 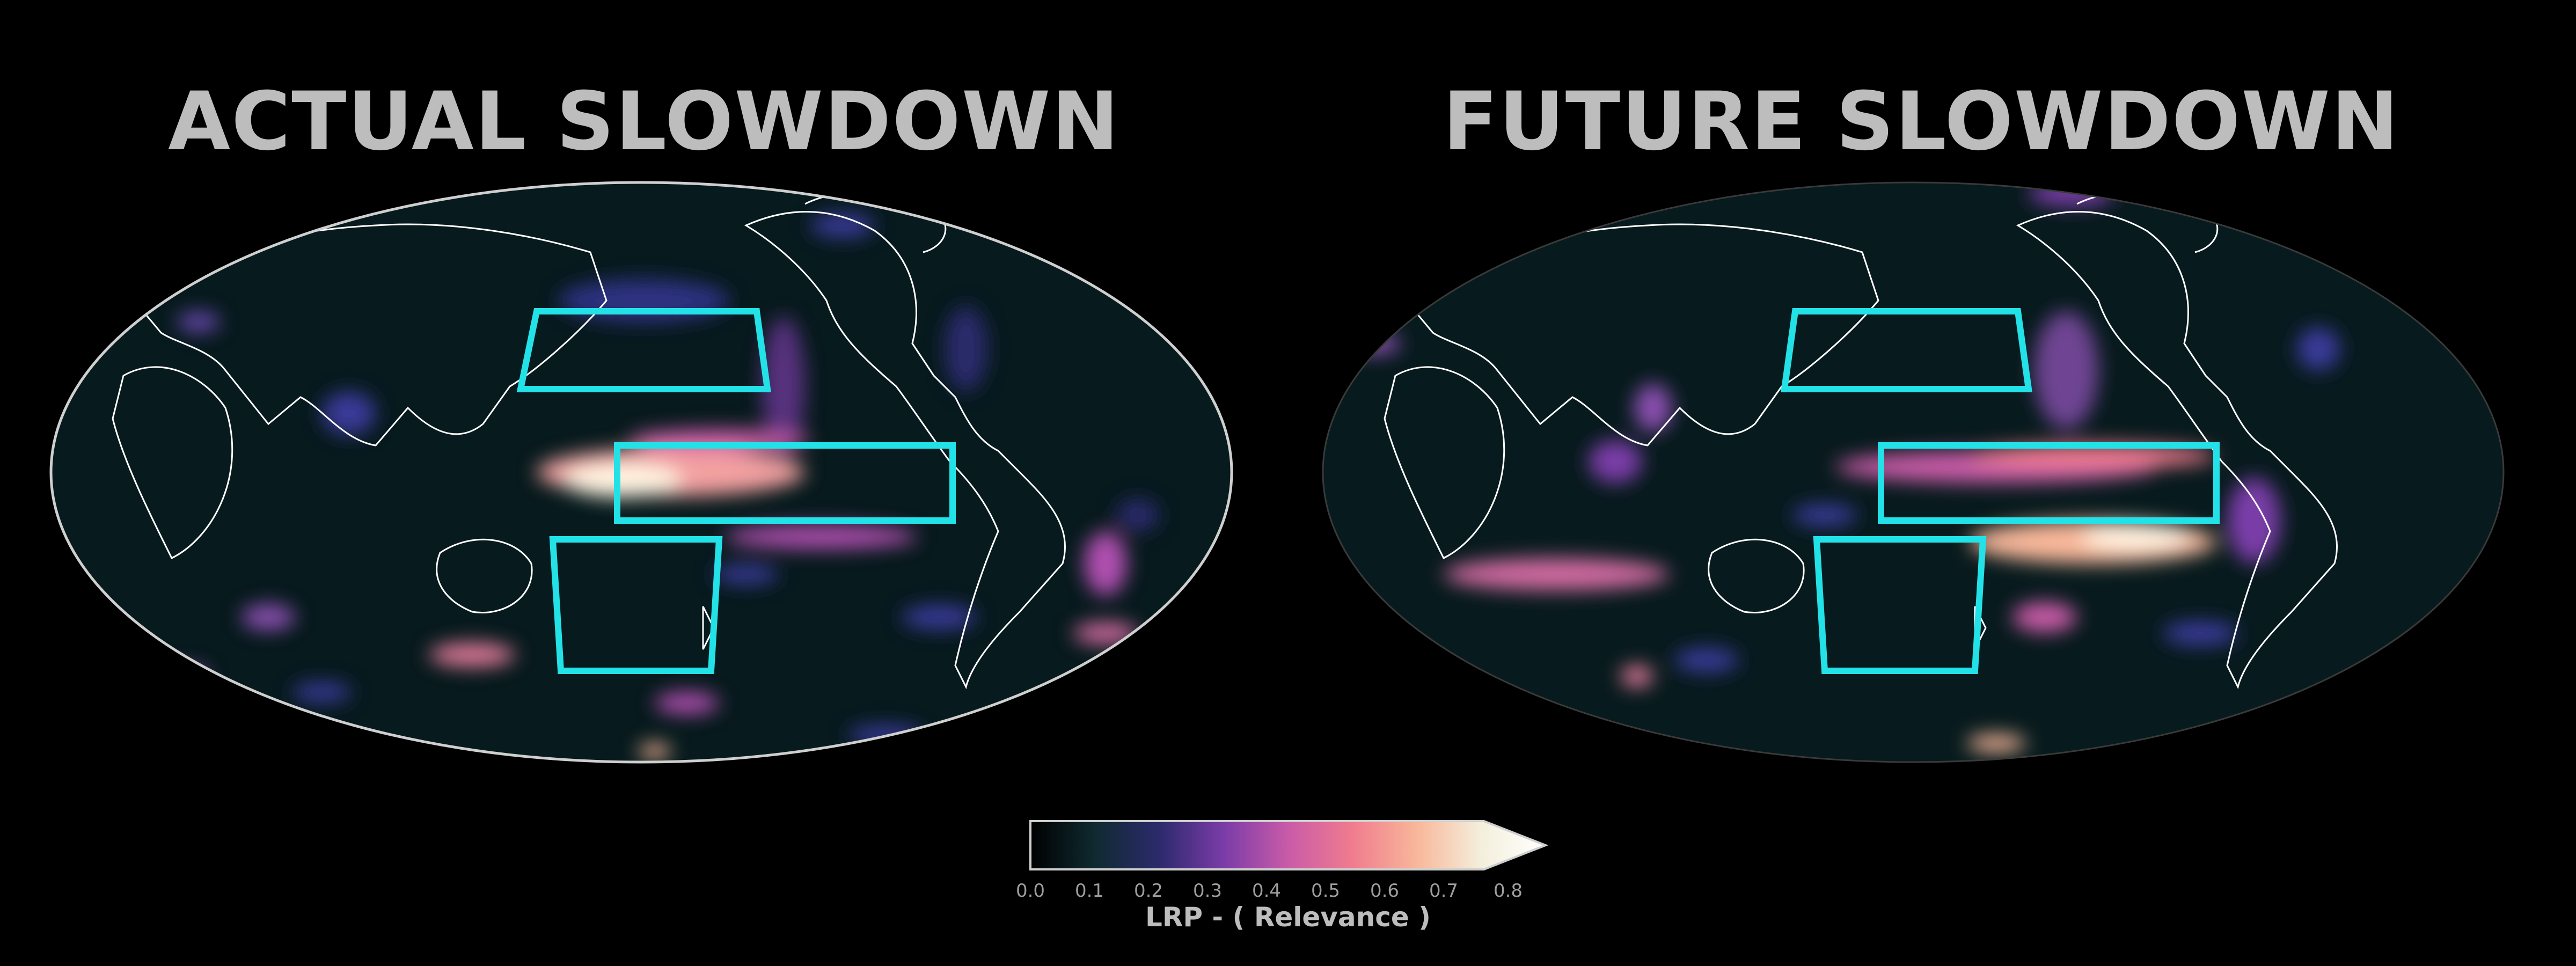 I want to click on colorbar, so click(x=1289, y=845).